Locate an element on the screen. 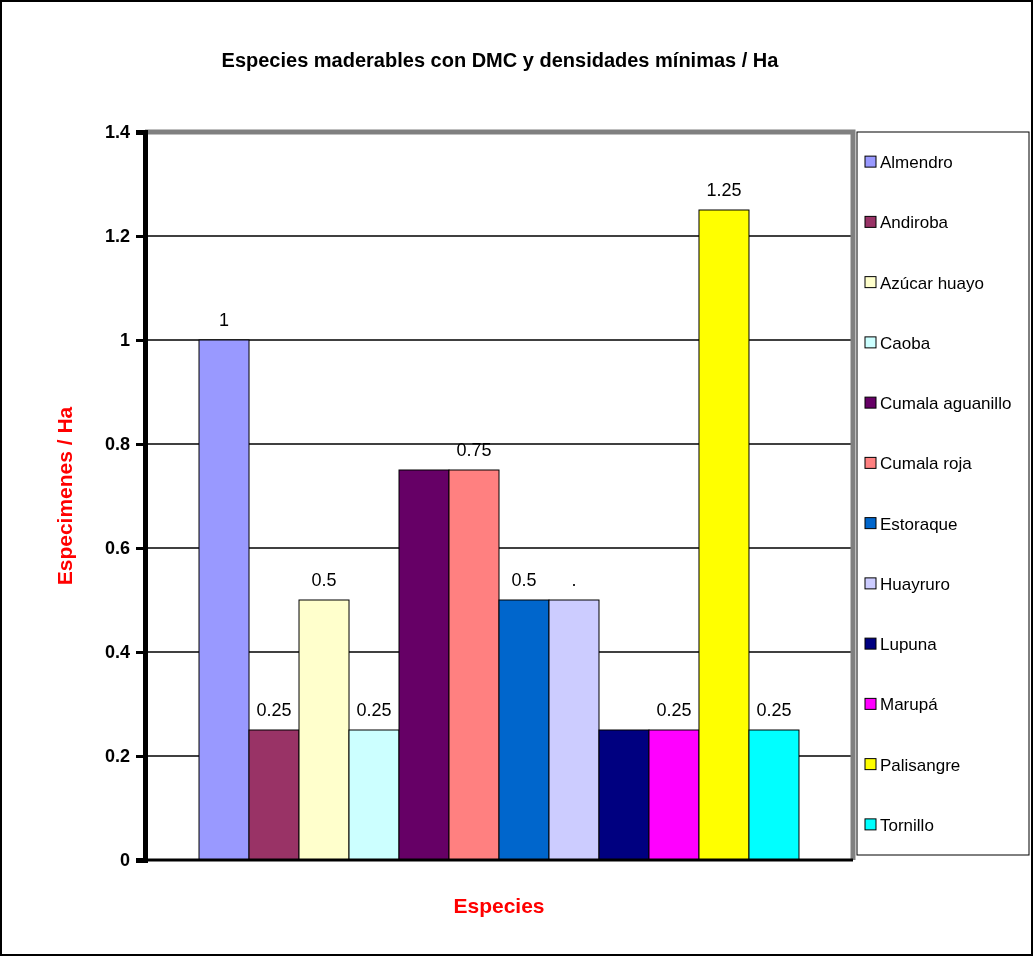 The height and width of the screenshot is (956, 1033). legend-label: Marupá is located at coordinates (909, 705).